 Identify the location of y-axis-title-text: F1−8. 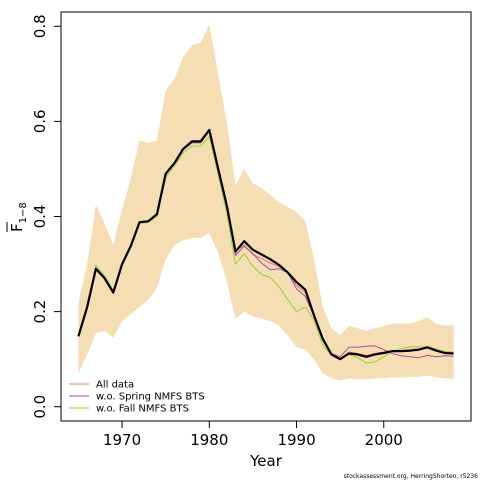
(18, 217).